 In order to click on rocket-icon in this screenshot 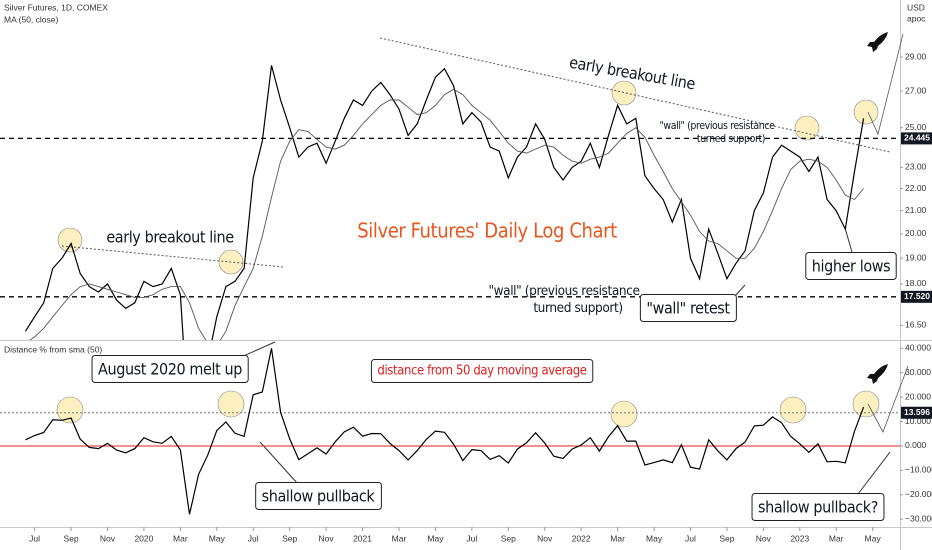, I will do `click(877, 208)`.